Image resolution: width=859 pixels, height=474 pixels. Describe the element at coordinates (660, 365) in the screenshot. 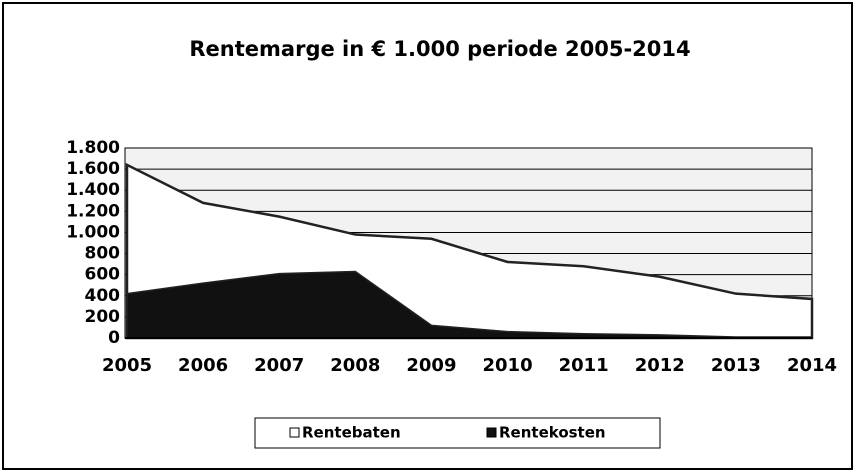

I see `x-tick-label: 2012` at that location.